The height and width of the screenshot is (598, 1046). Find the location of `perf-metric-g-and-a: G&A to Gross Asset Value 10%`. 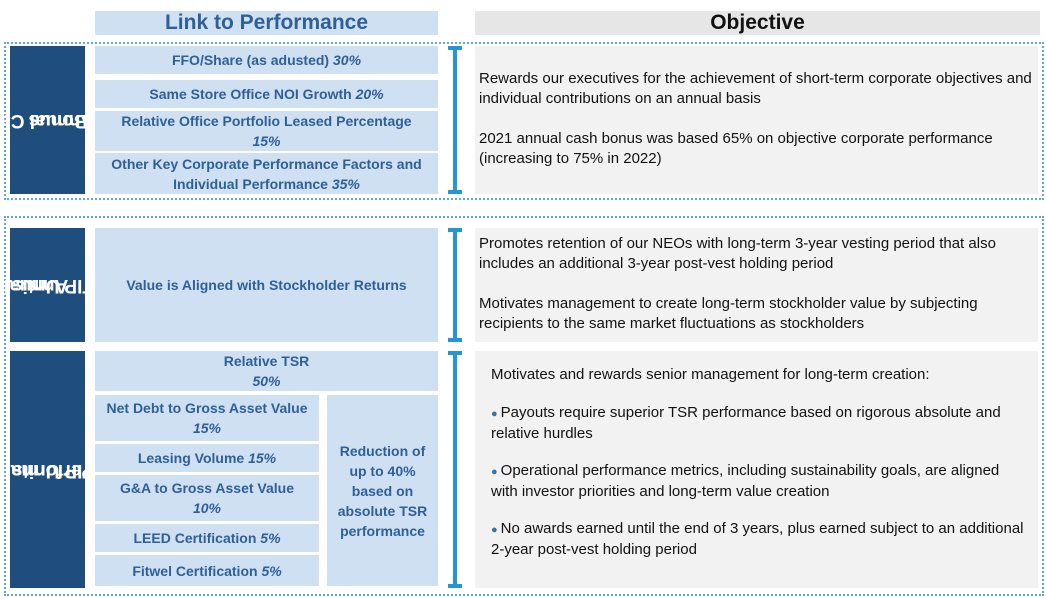

perf-metric-g-and-a: G&A to Gross Asset Value 10% is located at coordinates (207, 498).